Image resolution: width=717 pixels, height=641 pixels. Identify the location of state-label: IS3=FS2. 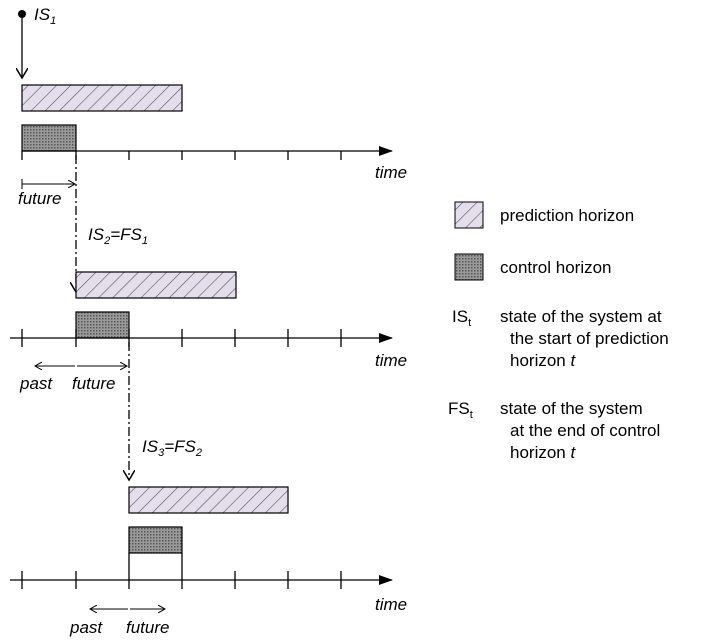
(172, 448).